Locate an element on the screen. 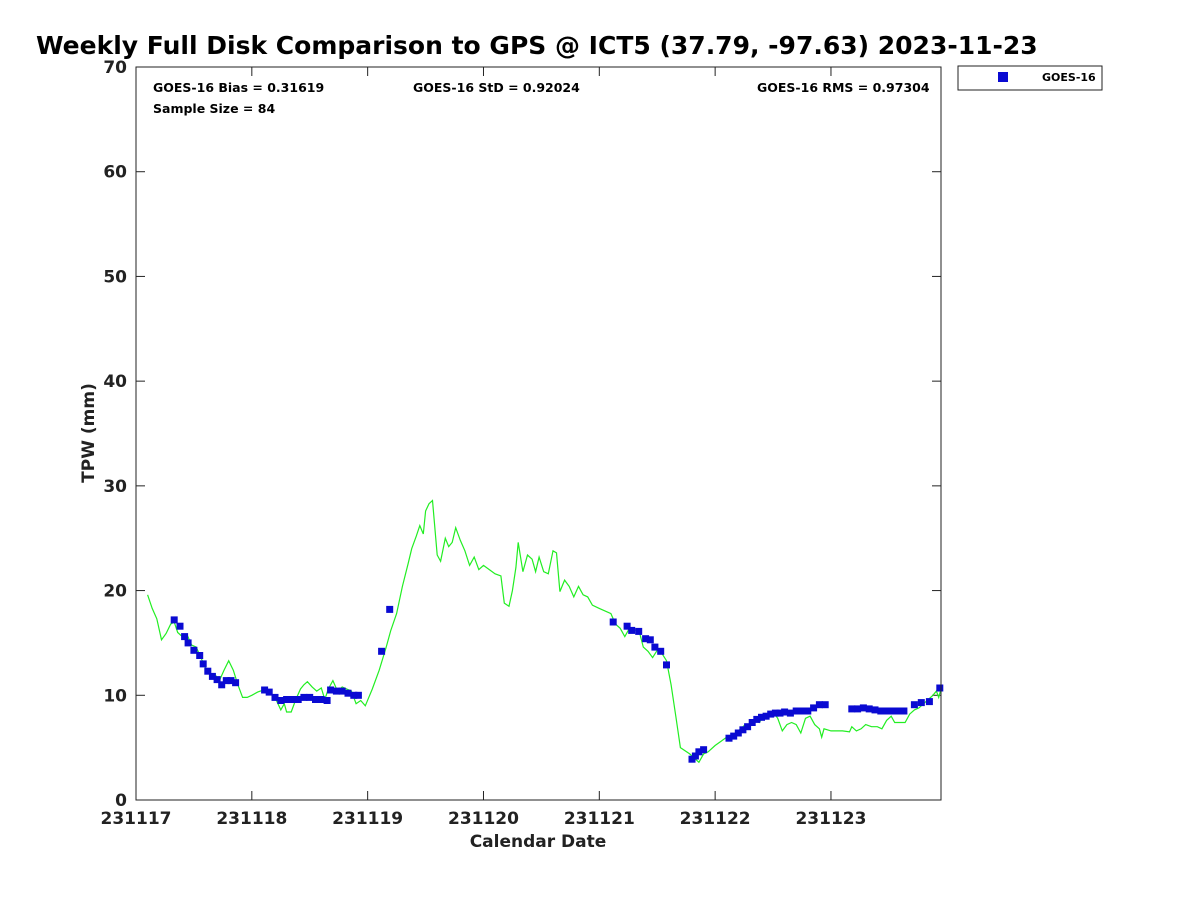  y-axis-label: TPW (mm) is located at coordinates (89, 433).